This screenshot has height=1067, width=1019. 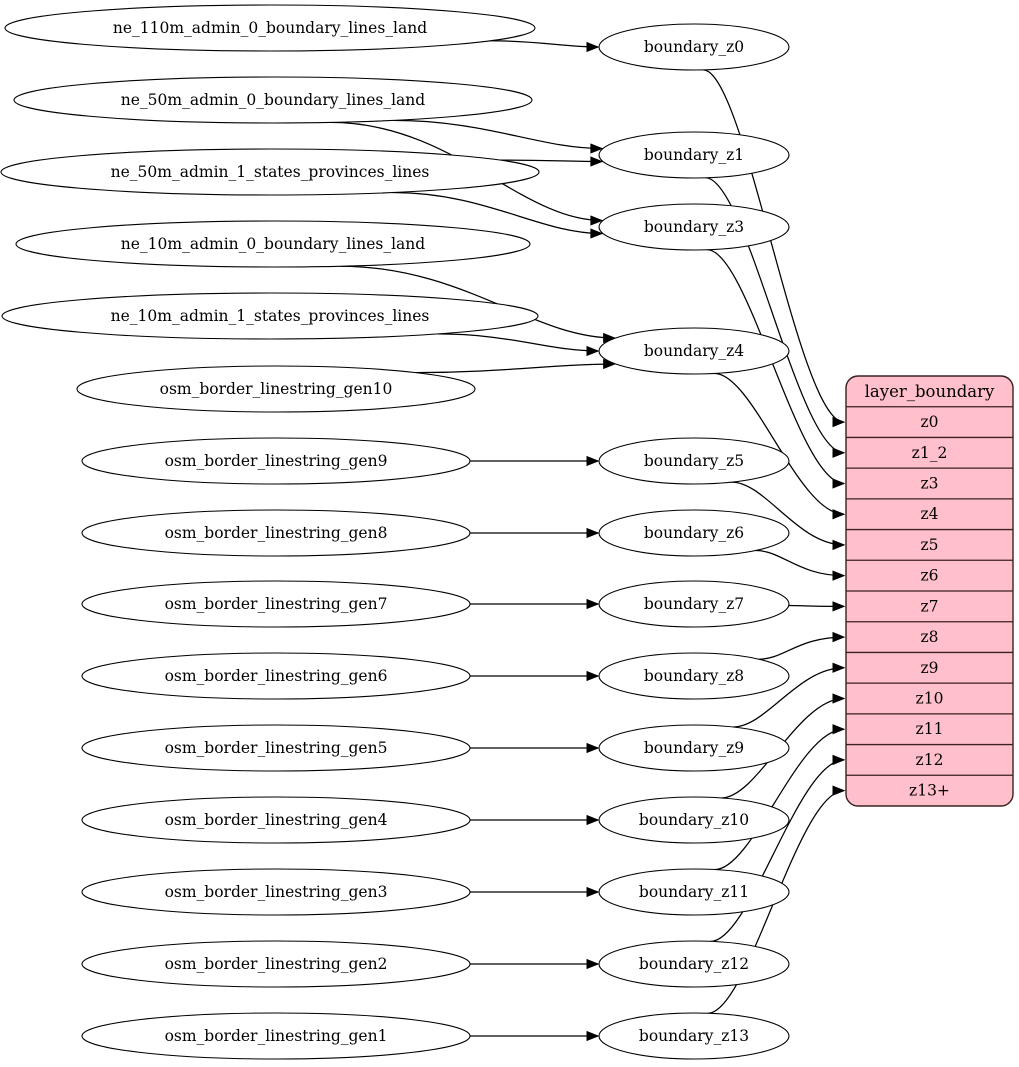 What do you see at coordinates (929, 637) in the screenshot?
I see `table-row-z8: z8` at bounding box center [929, 637].